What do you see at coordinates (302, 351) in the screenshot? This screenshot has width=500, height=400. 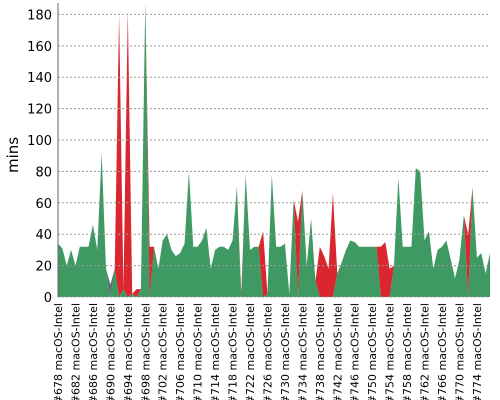 I see `x-tick-label: #734 macOS-Intel` at bounding box center [302, 351].